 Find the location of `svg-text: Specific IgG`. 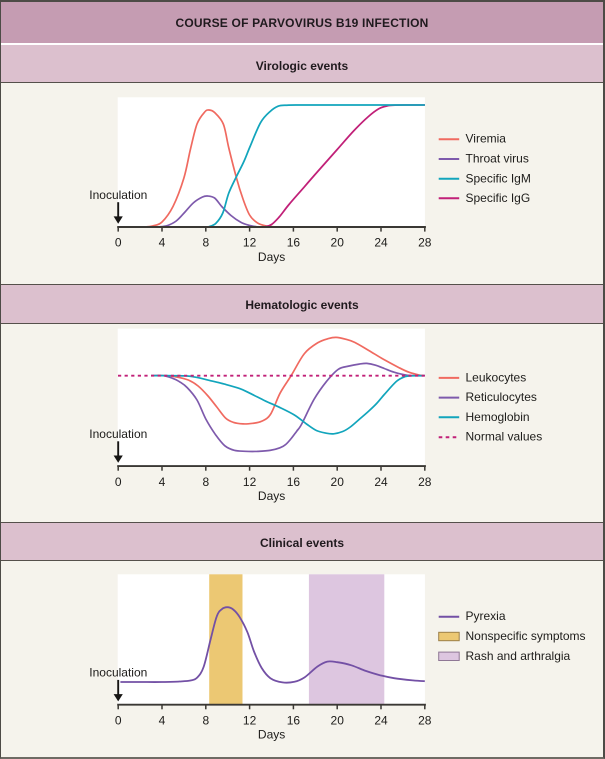

svg-text: Specific IgG is located at coordinates (498, 198).